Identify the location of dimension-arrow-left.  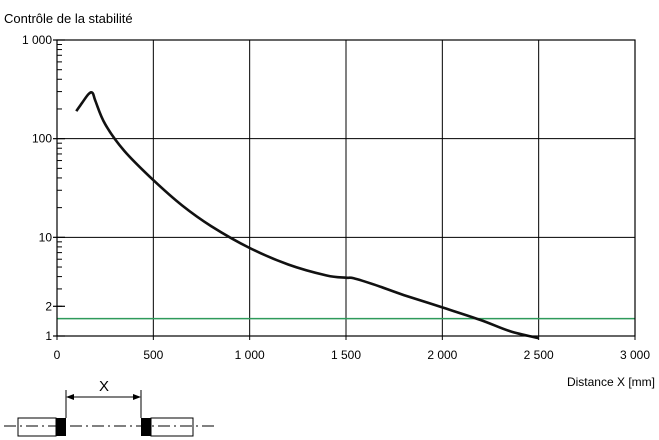
(70, 397).